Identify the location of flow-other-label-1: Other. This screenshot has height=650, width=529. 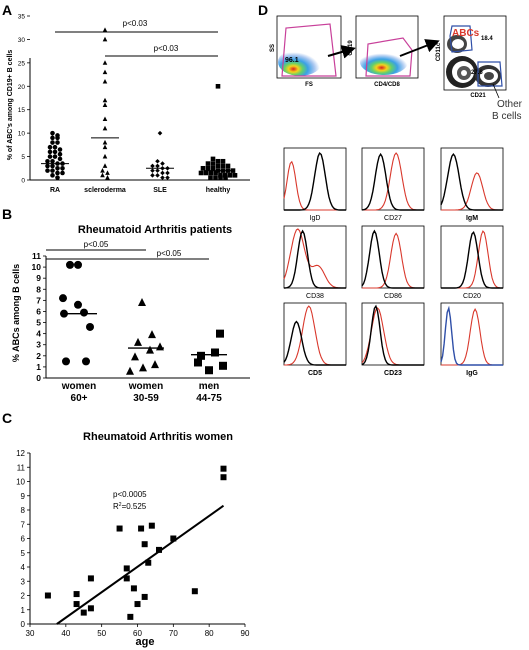
(510, 104).